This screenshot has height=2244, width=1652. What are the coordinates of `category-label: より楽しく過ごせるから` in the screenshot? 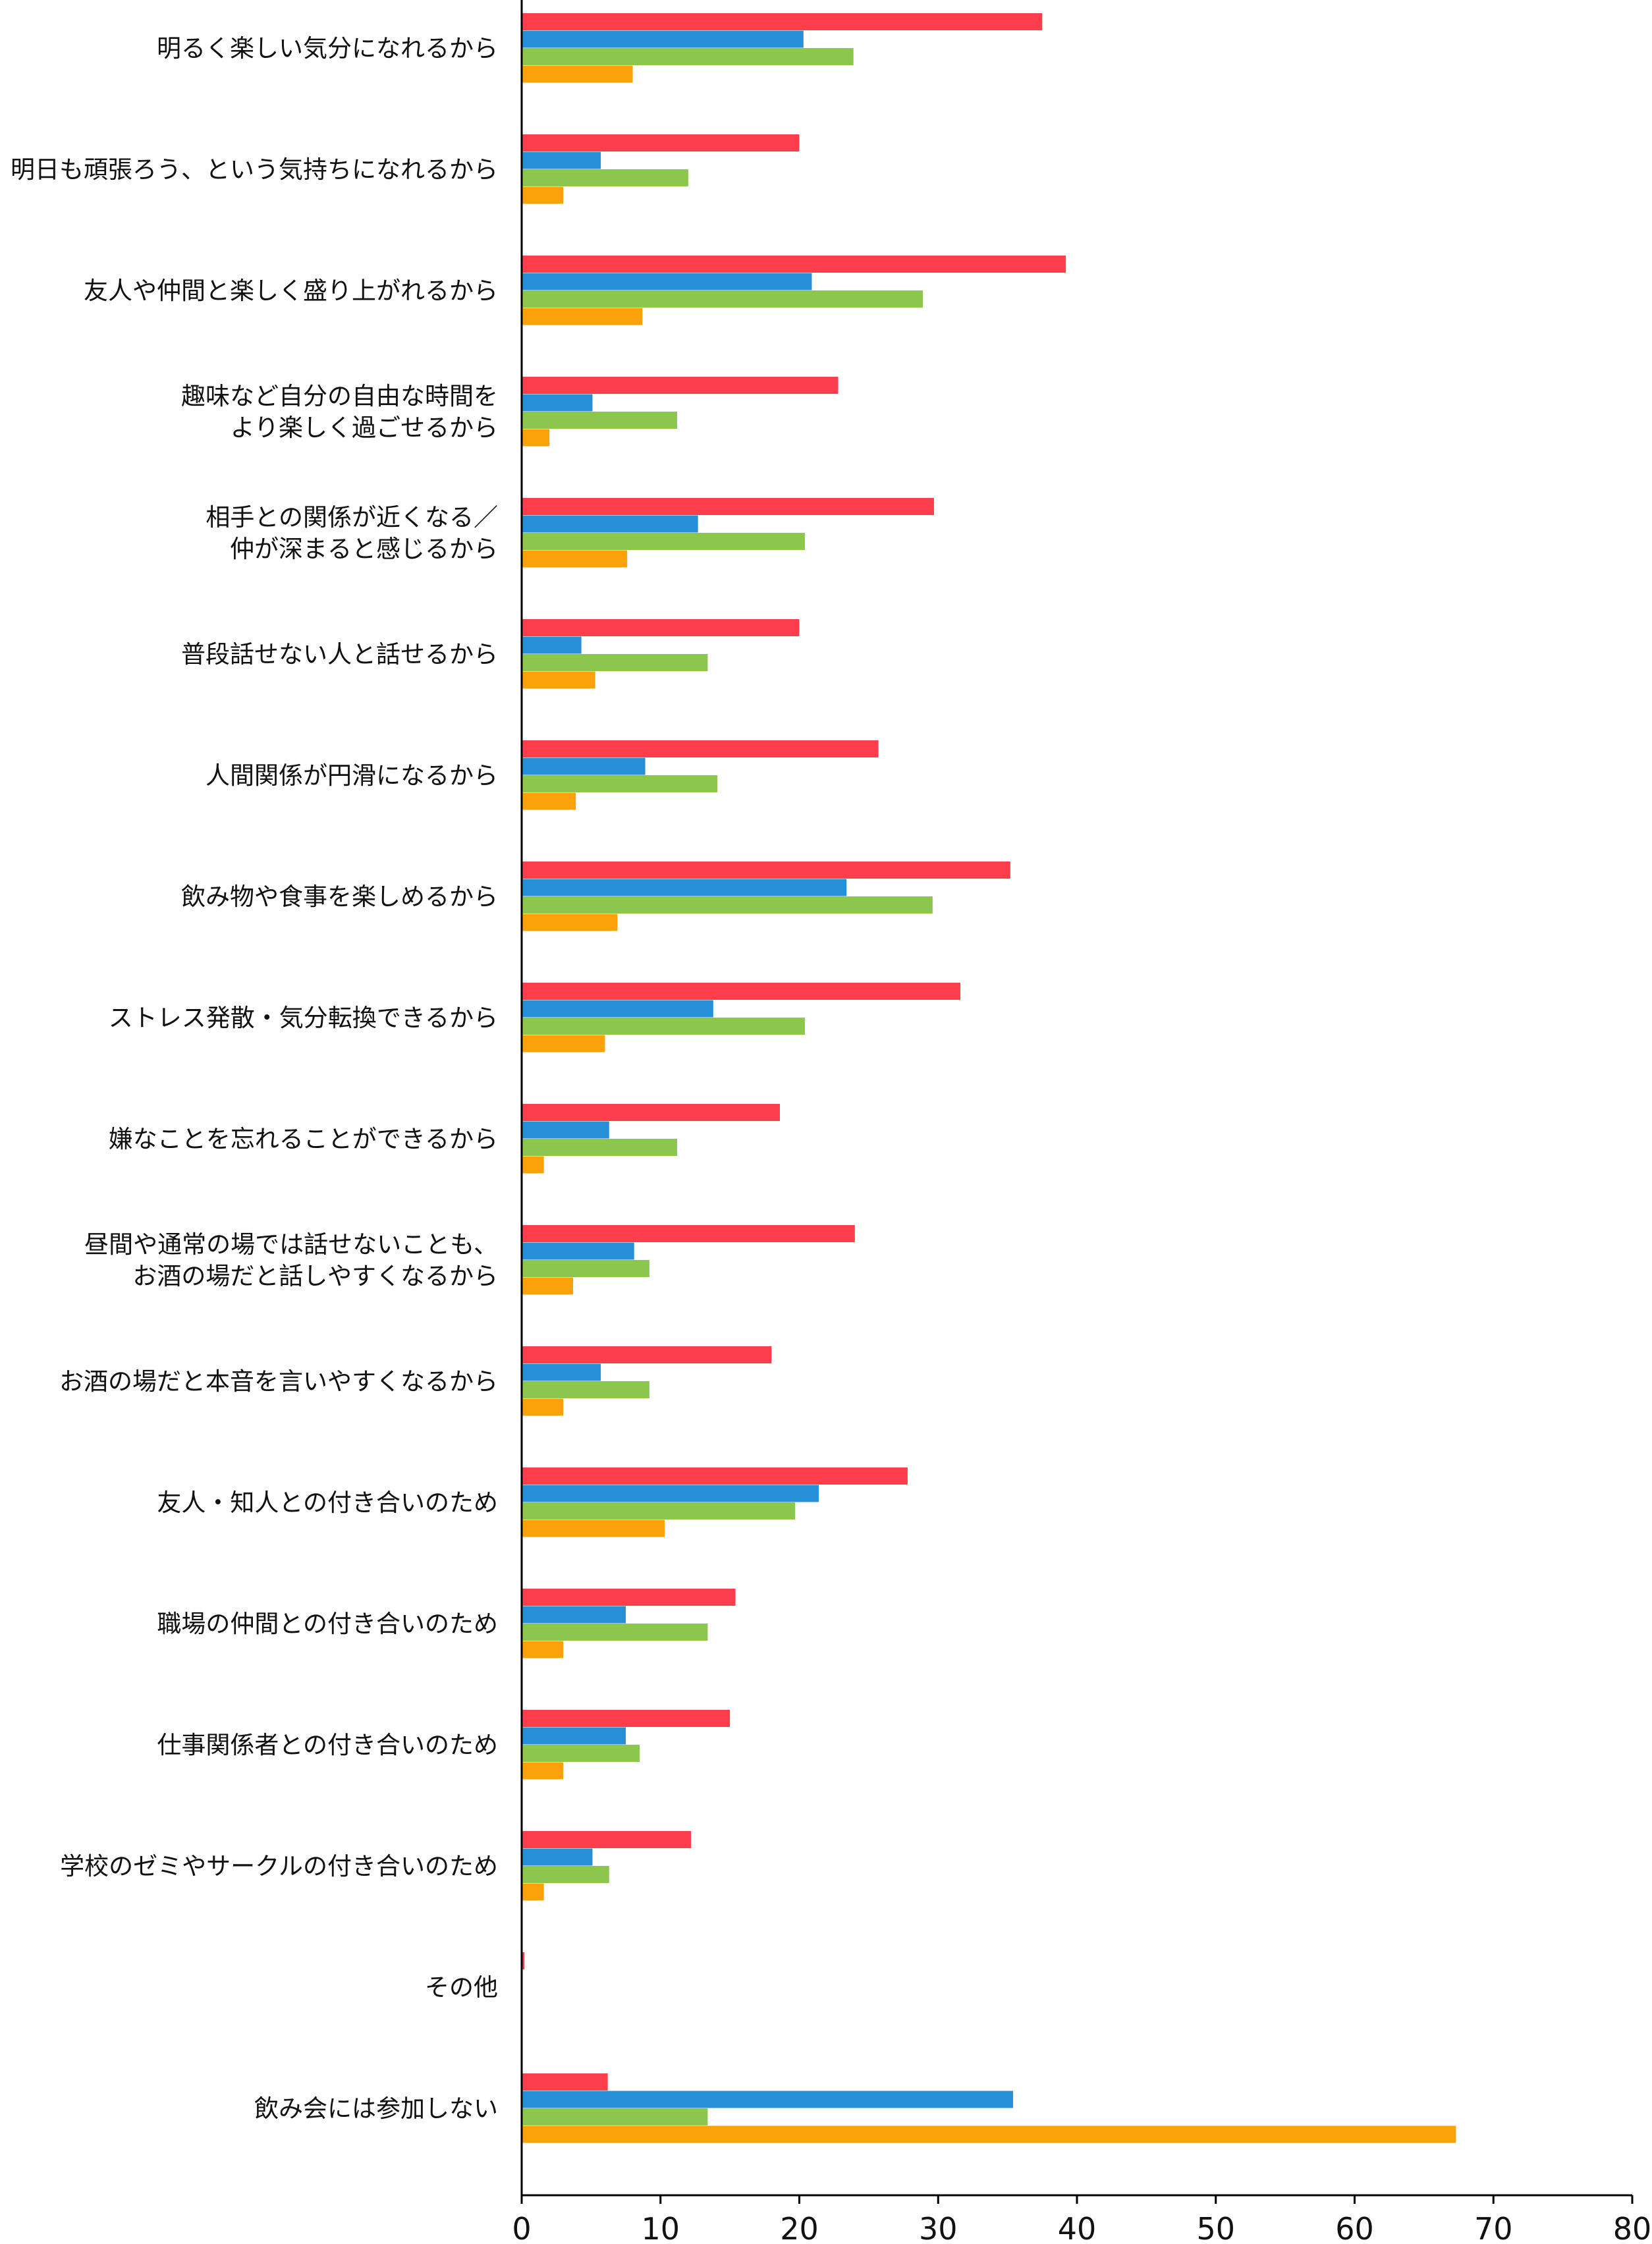 It's located at (364, 428).